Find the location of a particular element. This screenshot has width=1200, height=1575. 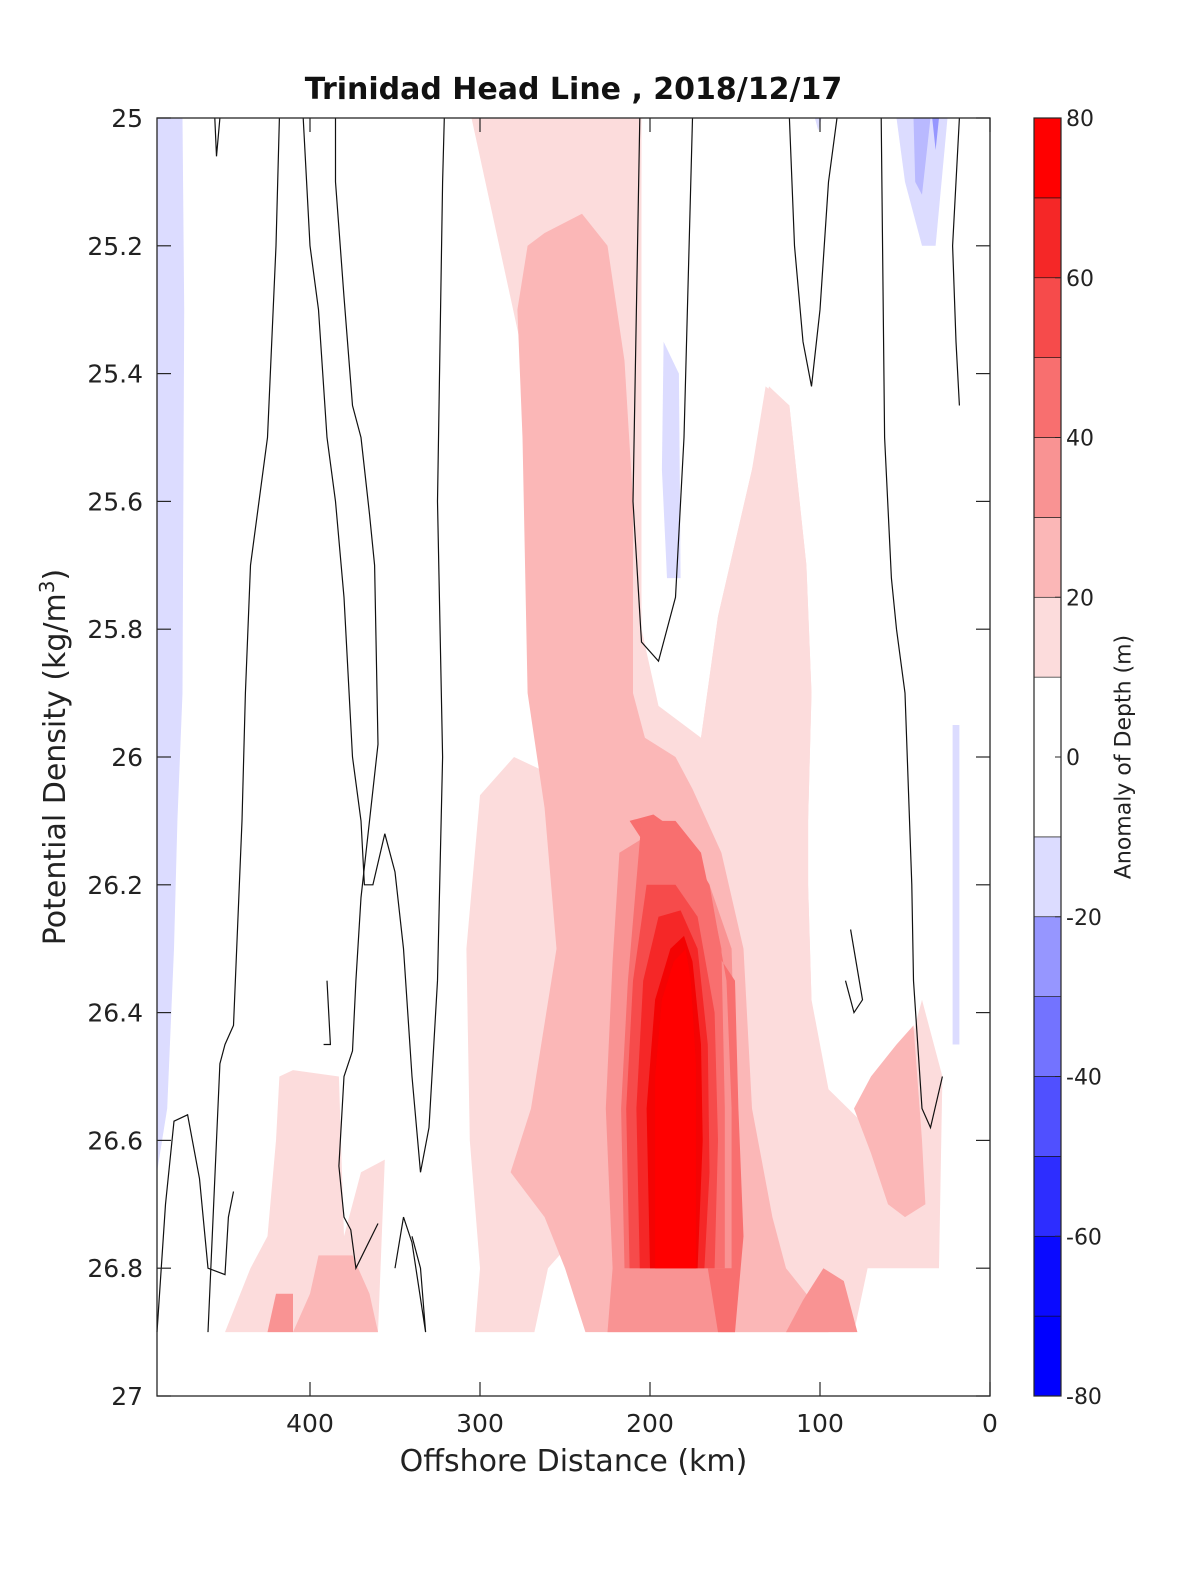

pos-core-max is located at coordinates (675, 1108).